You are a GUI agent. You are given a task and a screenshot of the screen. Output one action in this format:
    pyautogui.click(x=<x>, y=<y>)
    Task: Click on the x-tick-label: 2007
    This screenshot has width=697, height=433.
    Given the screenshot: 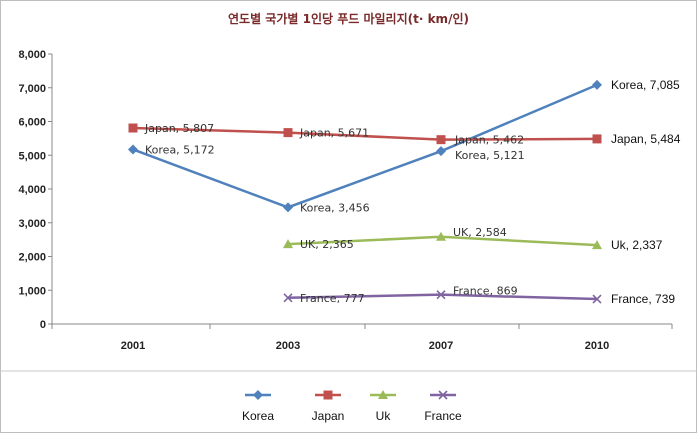 What is the action you would take?
    pyautogui.click(x=441, y=346)
    